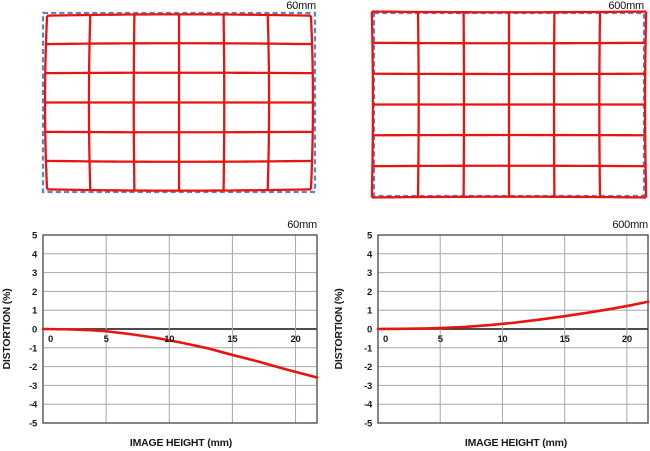 This screenshot has width=650, height=451. What do you see at coordinates (626, 6) in the screenshot?
I see `grid-600mm-title: 600mm` at bounding box center [626, 6].